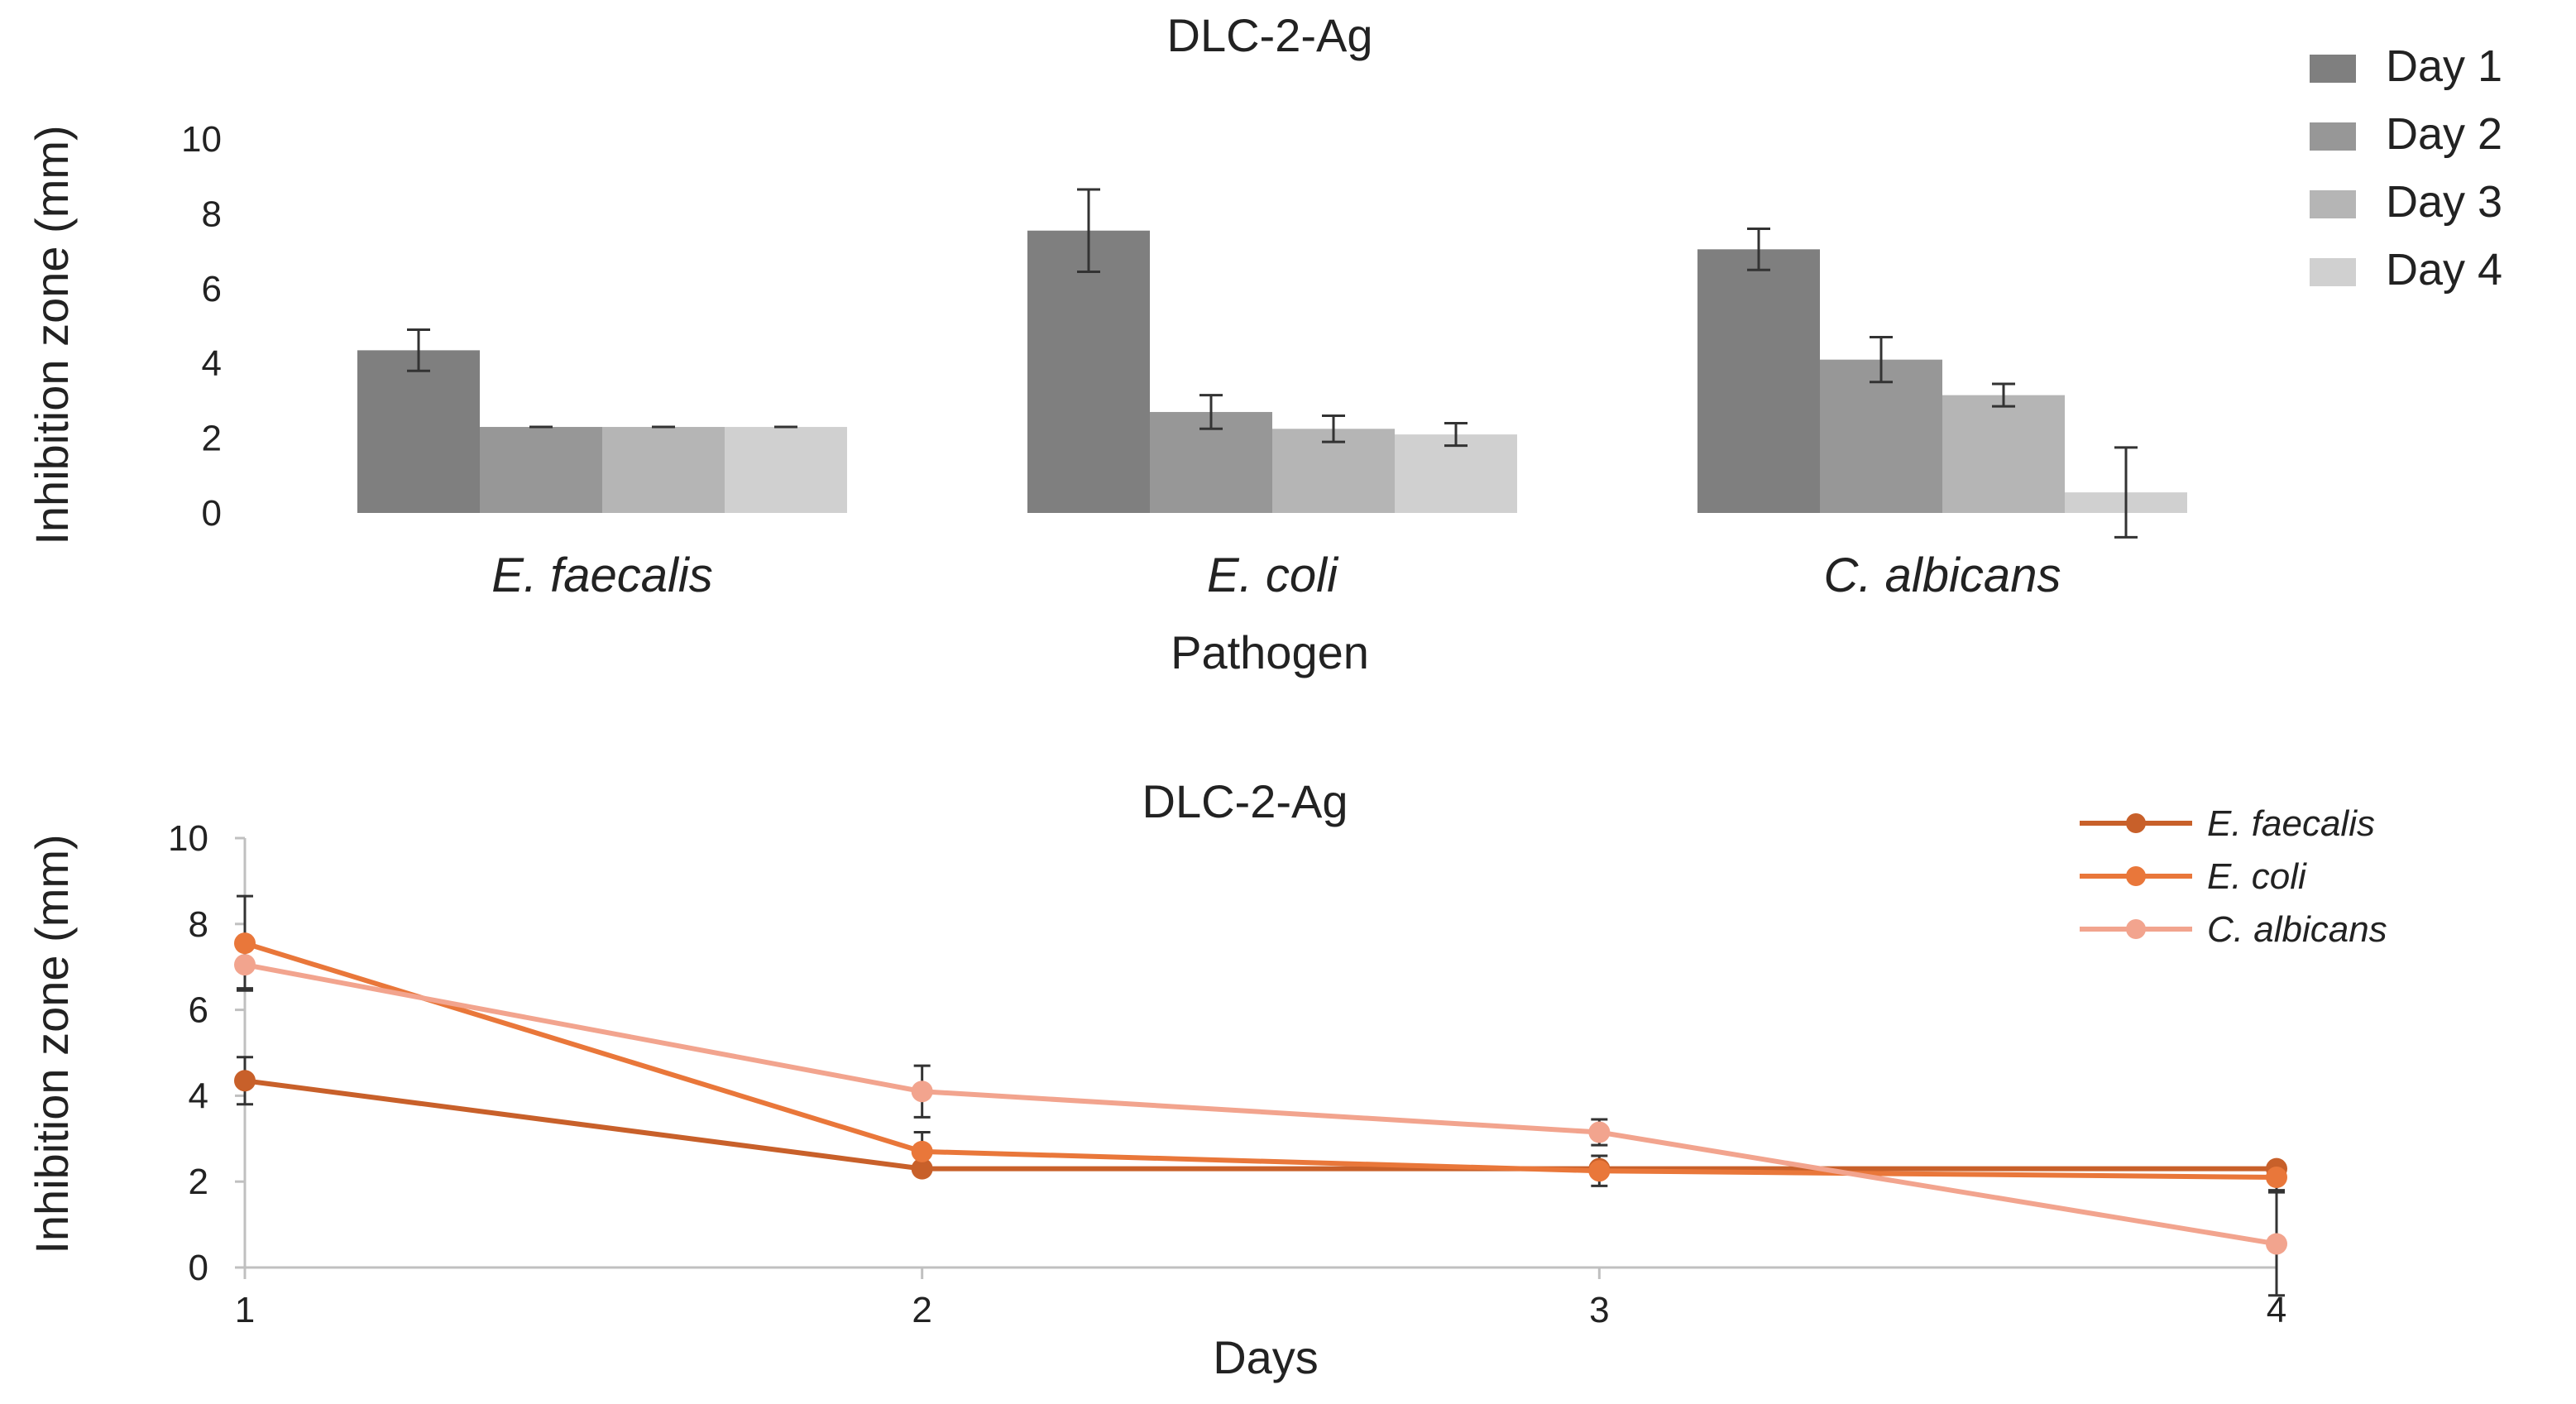 The image size is (2576, 1404). I want to click on bar-ytick-10: 10, so click(202, 139).